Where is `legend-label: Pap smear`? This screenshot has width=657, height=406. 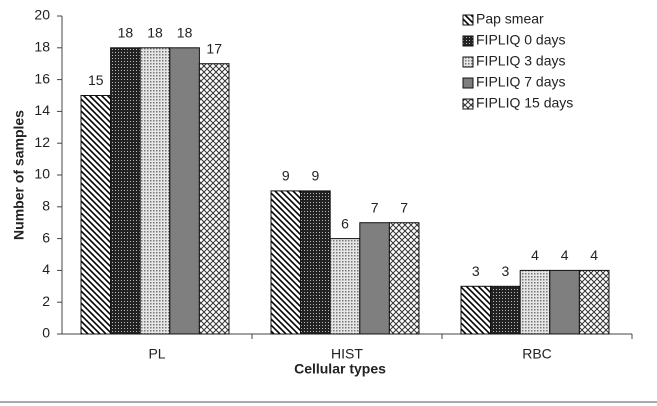 legend-label: Pap smear is located at coordinates (510, 19).